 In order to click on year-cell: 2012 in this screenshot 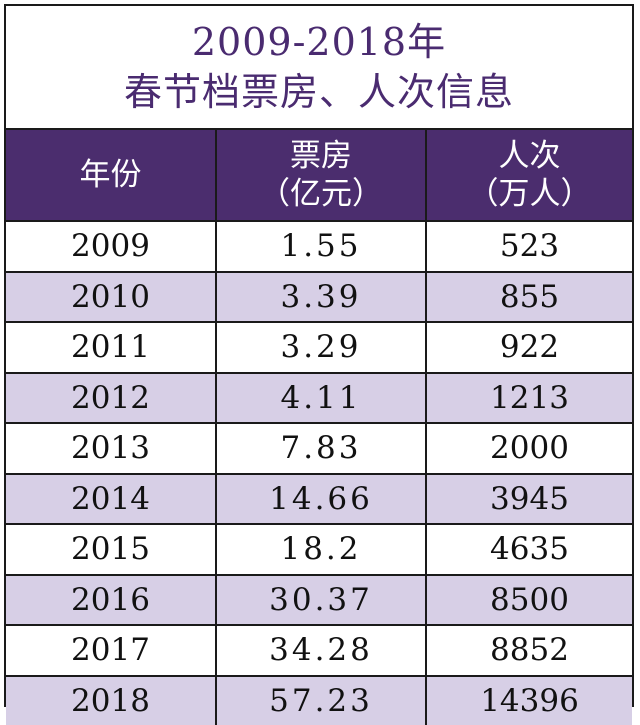, I will do `click(111, 398)`.